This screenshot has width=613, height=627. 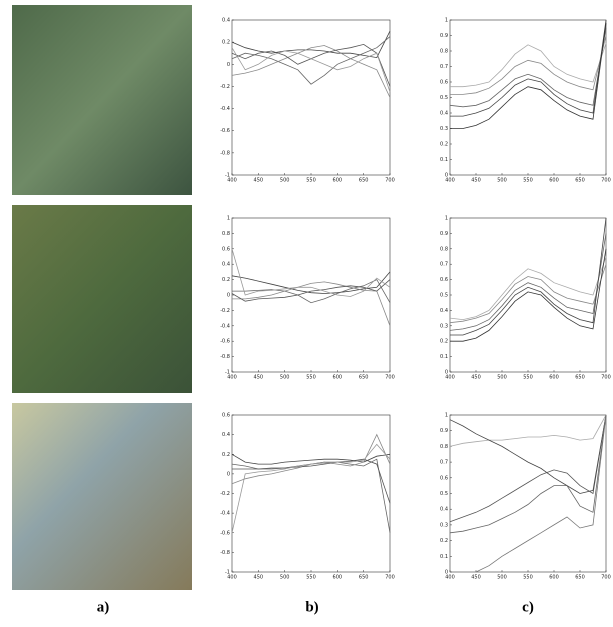 I want to click on y-tick-label: -1, so click(x=227, y=573).